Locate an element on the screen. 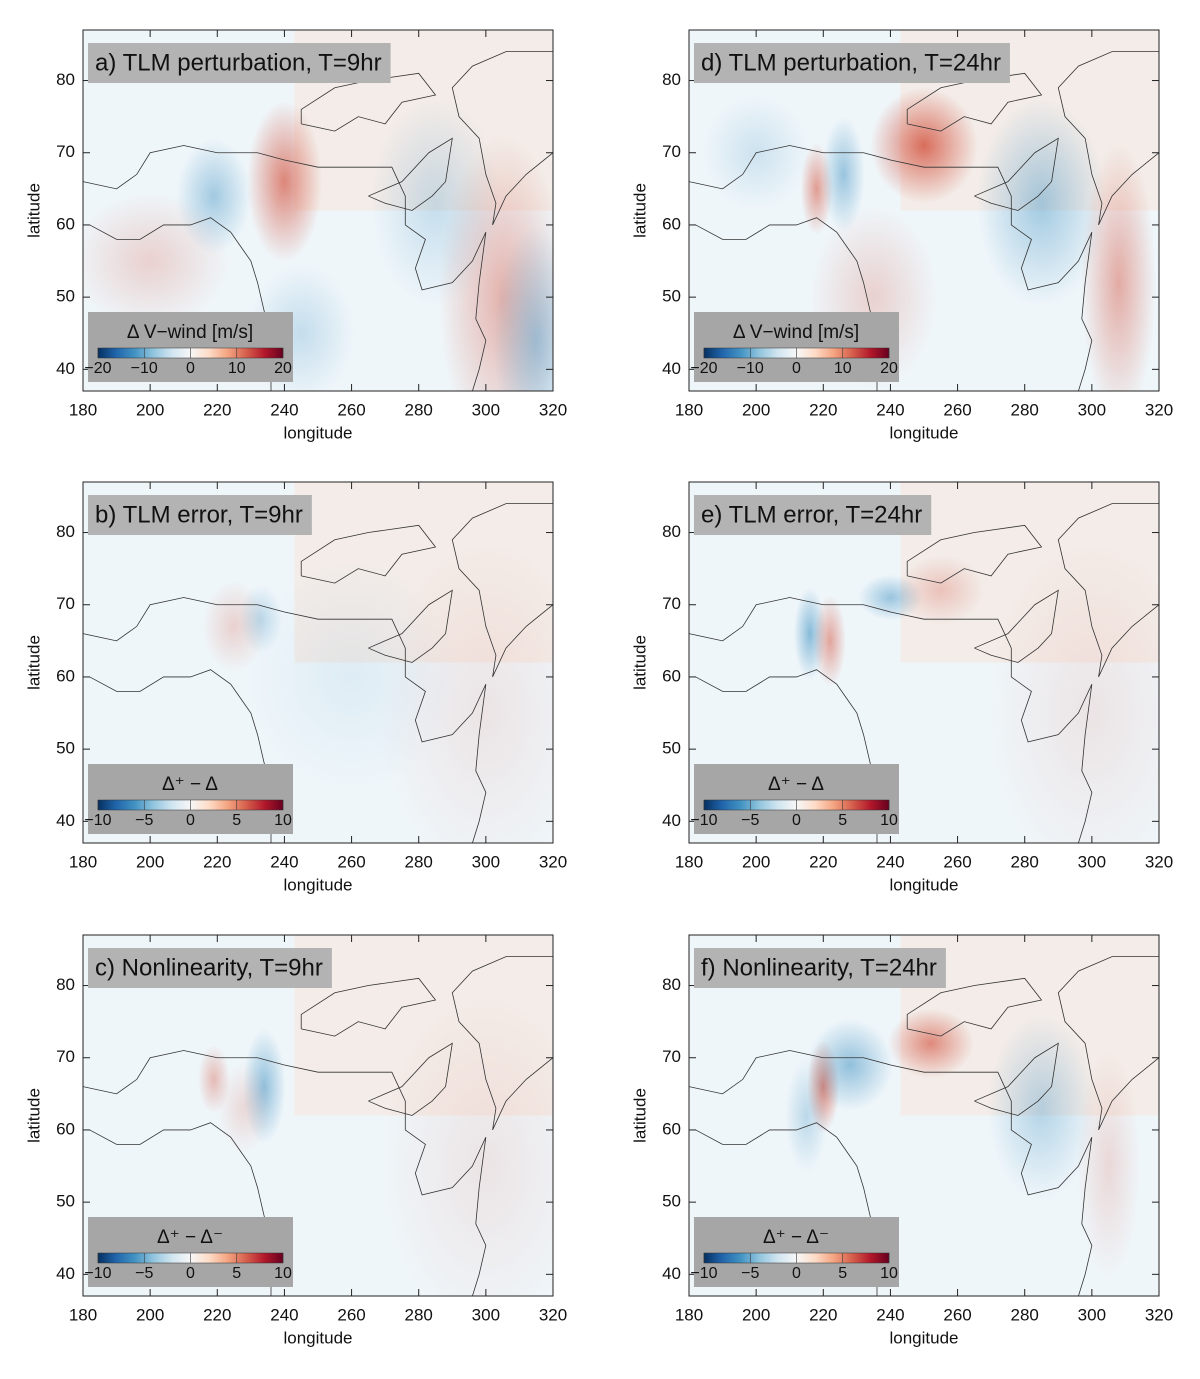 The height and width of the screenshot is (1379, 1200). panel-title: f) Nonlinearity, T=24hr is located at coordinates (819, 967).